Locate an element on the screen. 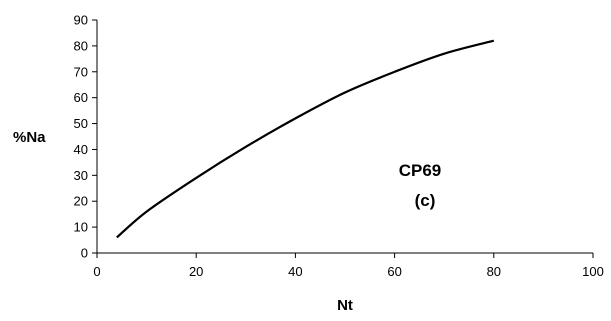  x-axis-ticks: 0 20 40 60 80 100 is located at coordinates (348, 266).